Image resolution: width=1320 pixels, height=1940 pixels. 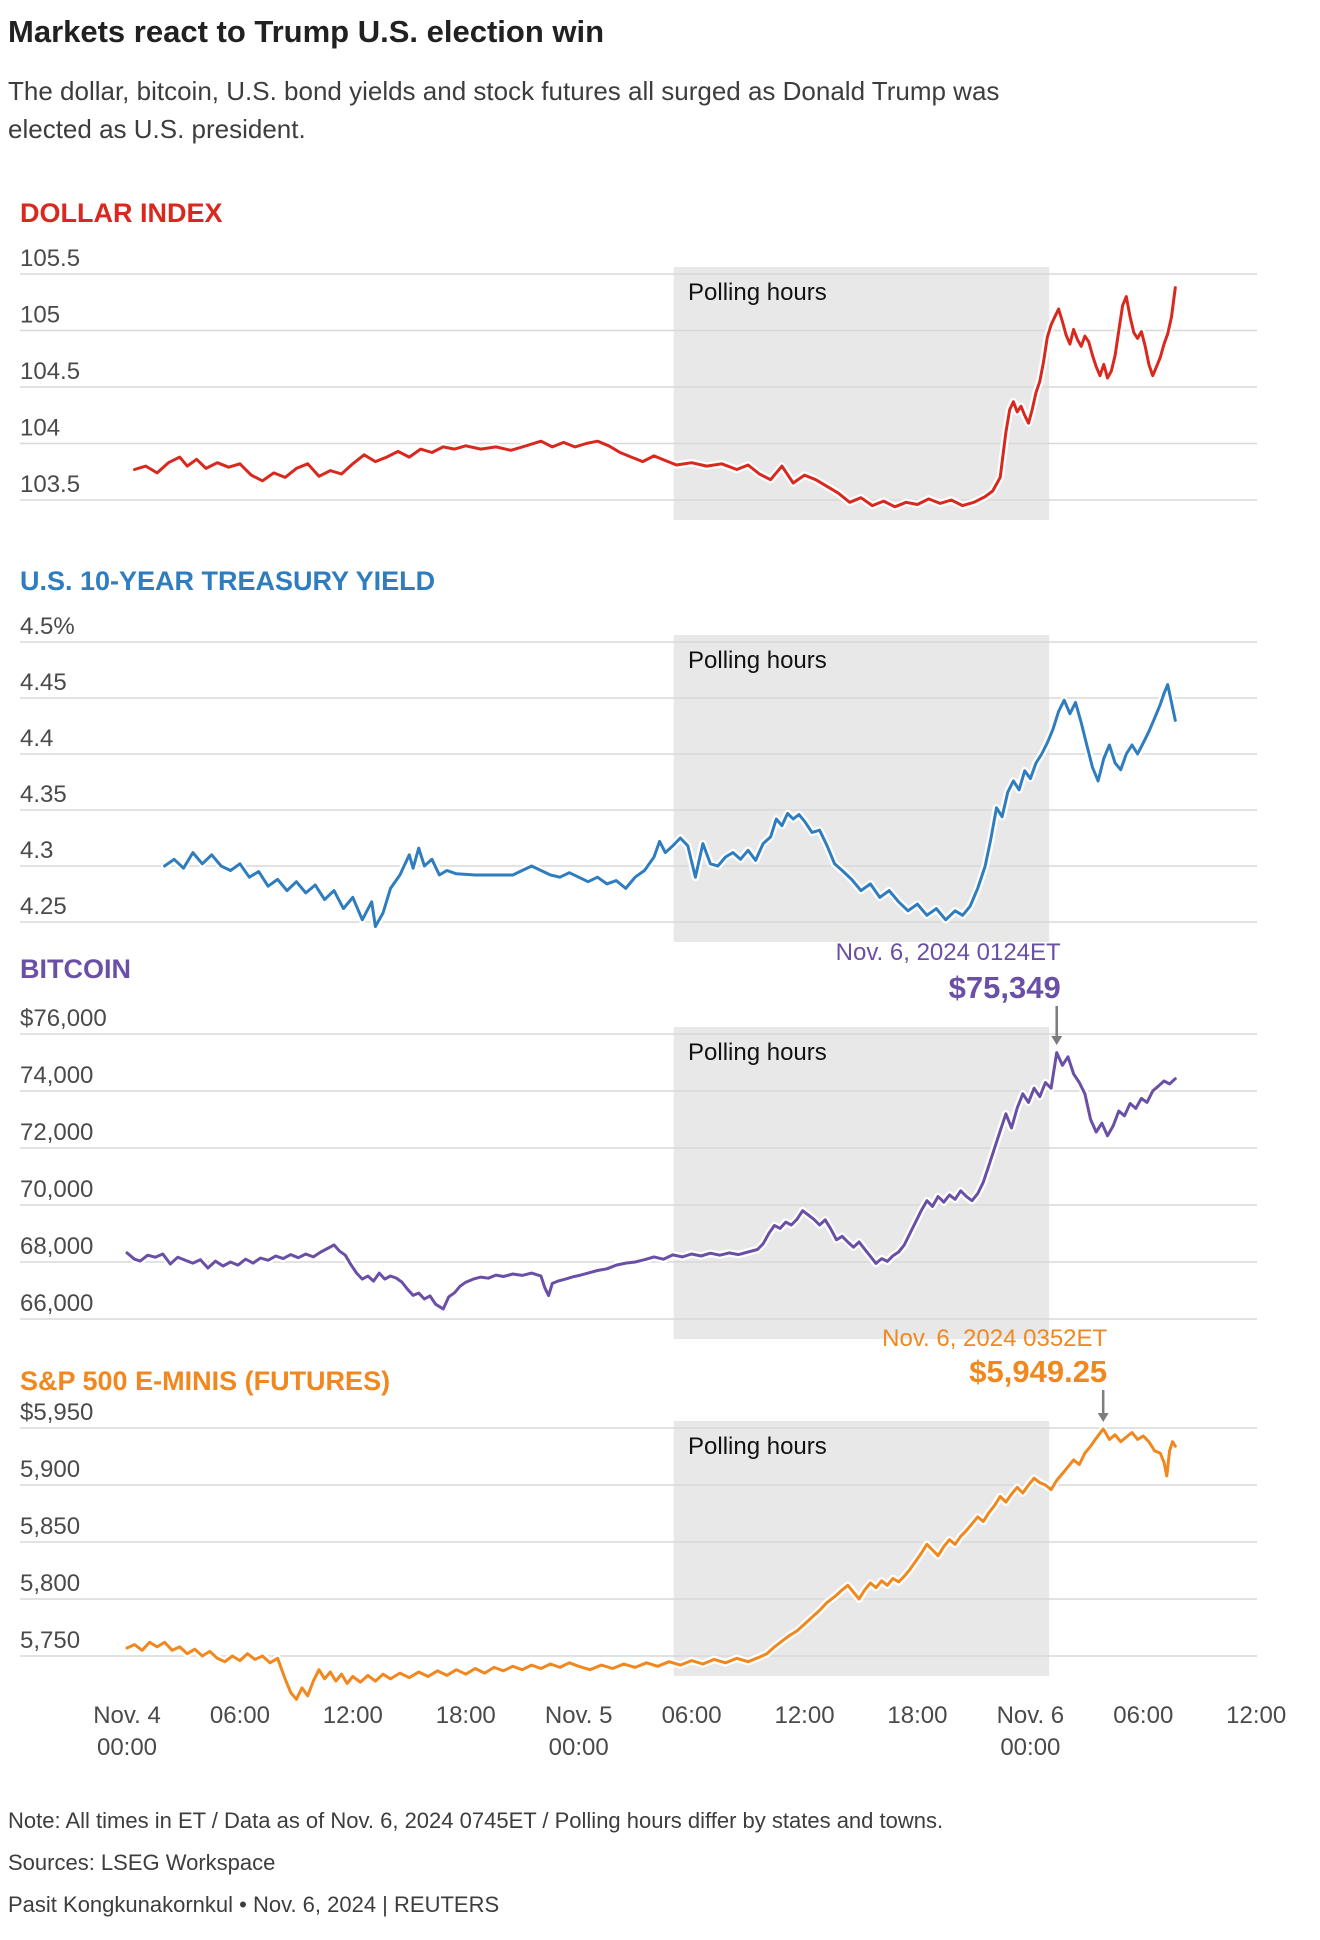 What do you see at coordinates (50, 1640) in the screenshot?
I see `y-axis-label: 5,750` at bounding box center [50, 1640].